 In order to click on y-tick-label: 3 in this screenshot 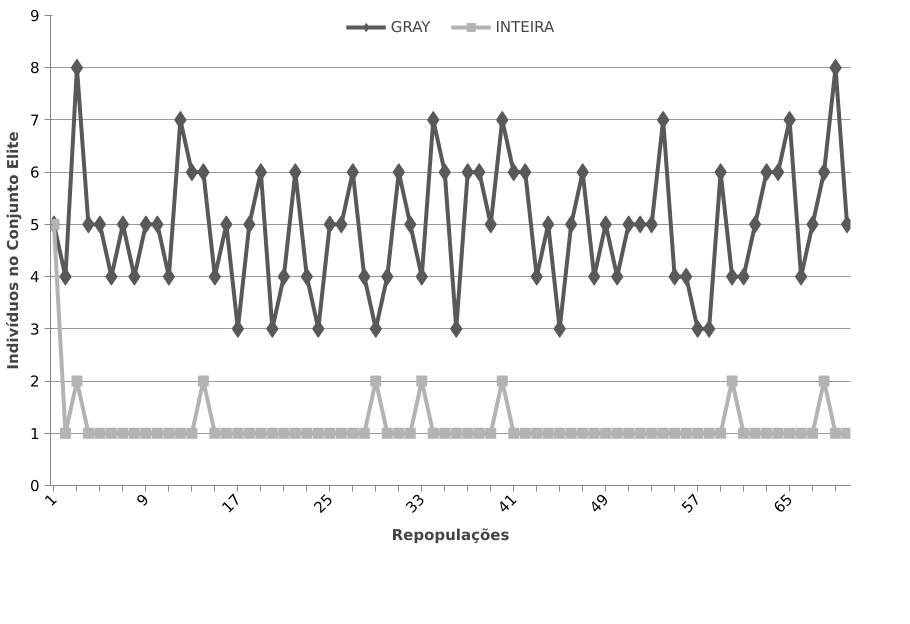, I will do `click(35, 329)`.